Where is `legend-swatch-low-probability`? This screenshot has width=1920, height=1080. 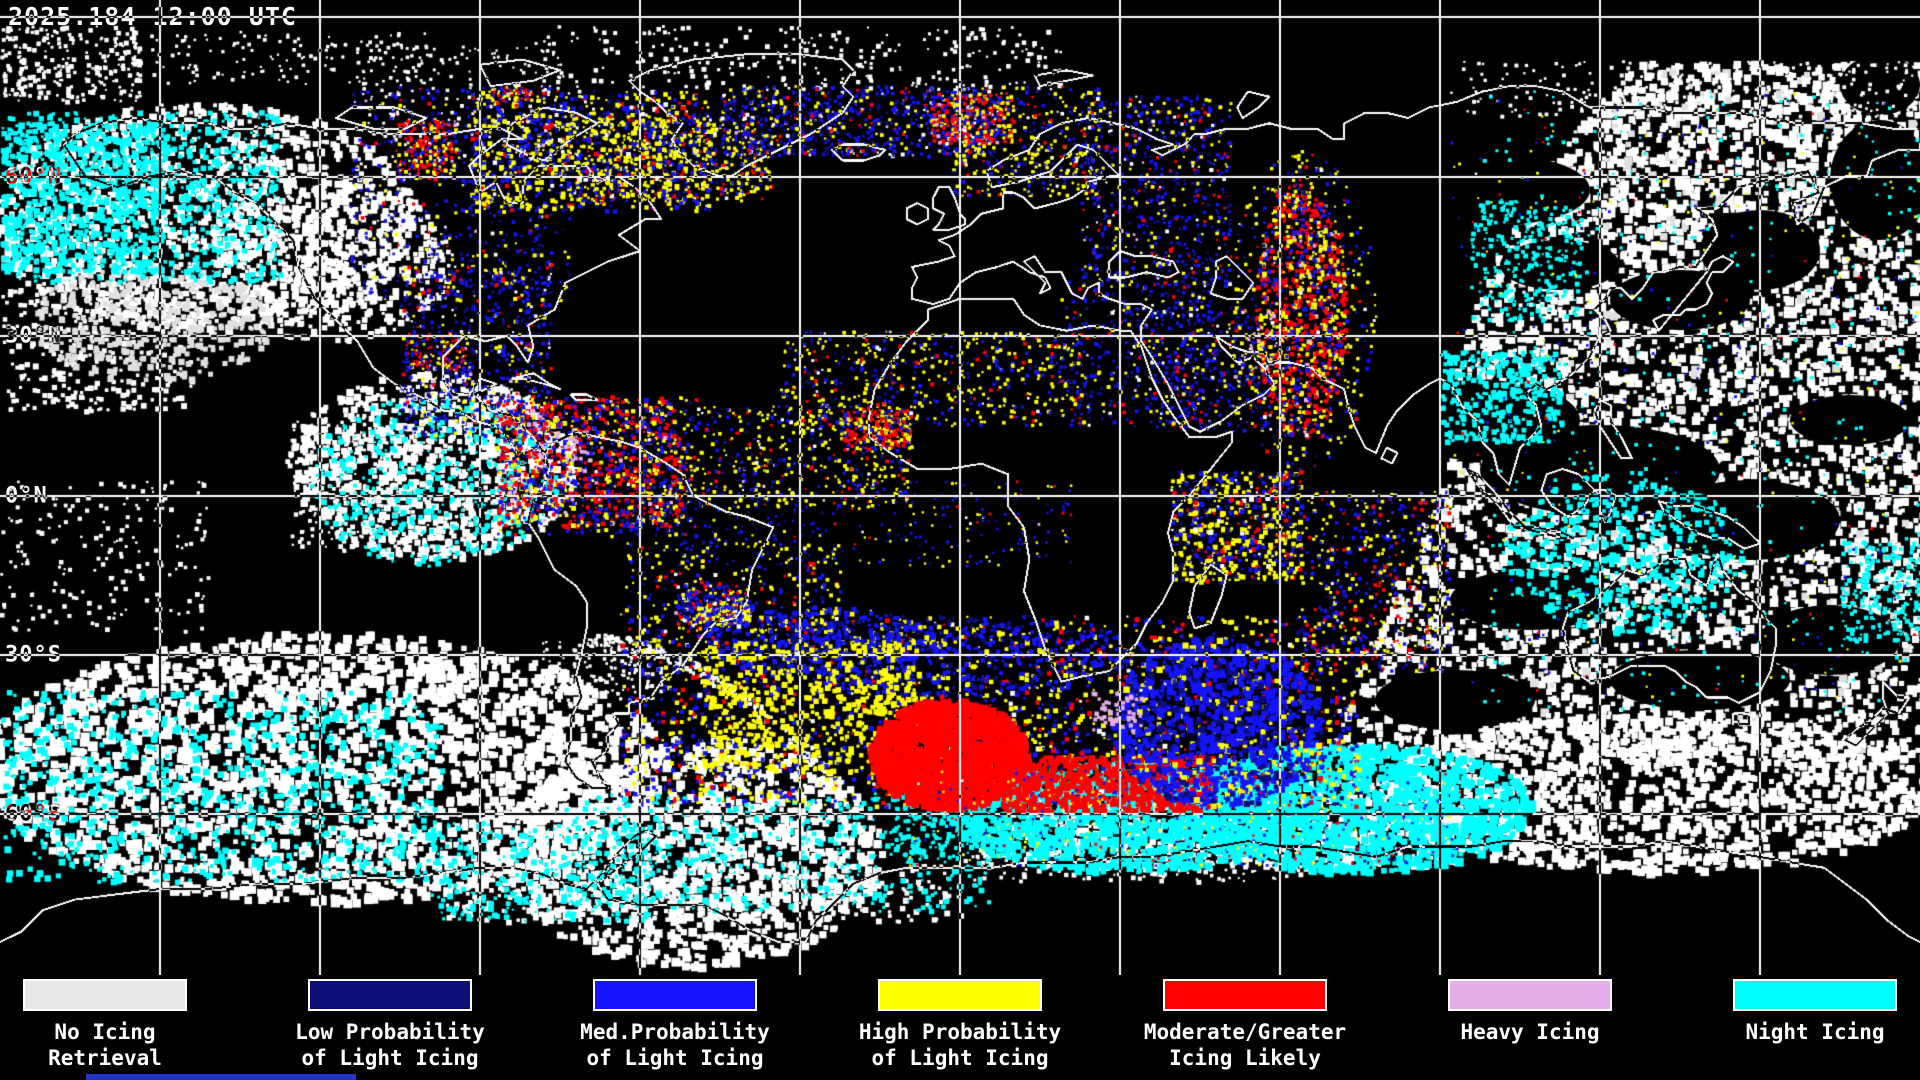 legend-swatch-low-probability is located at coordinates (390, 995).